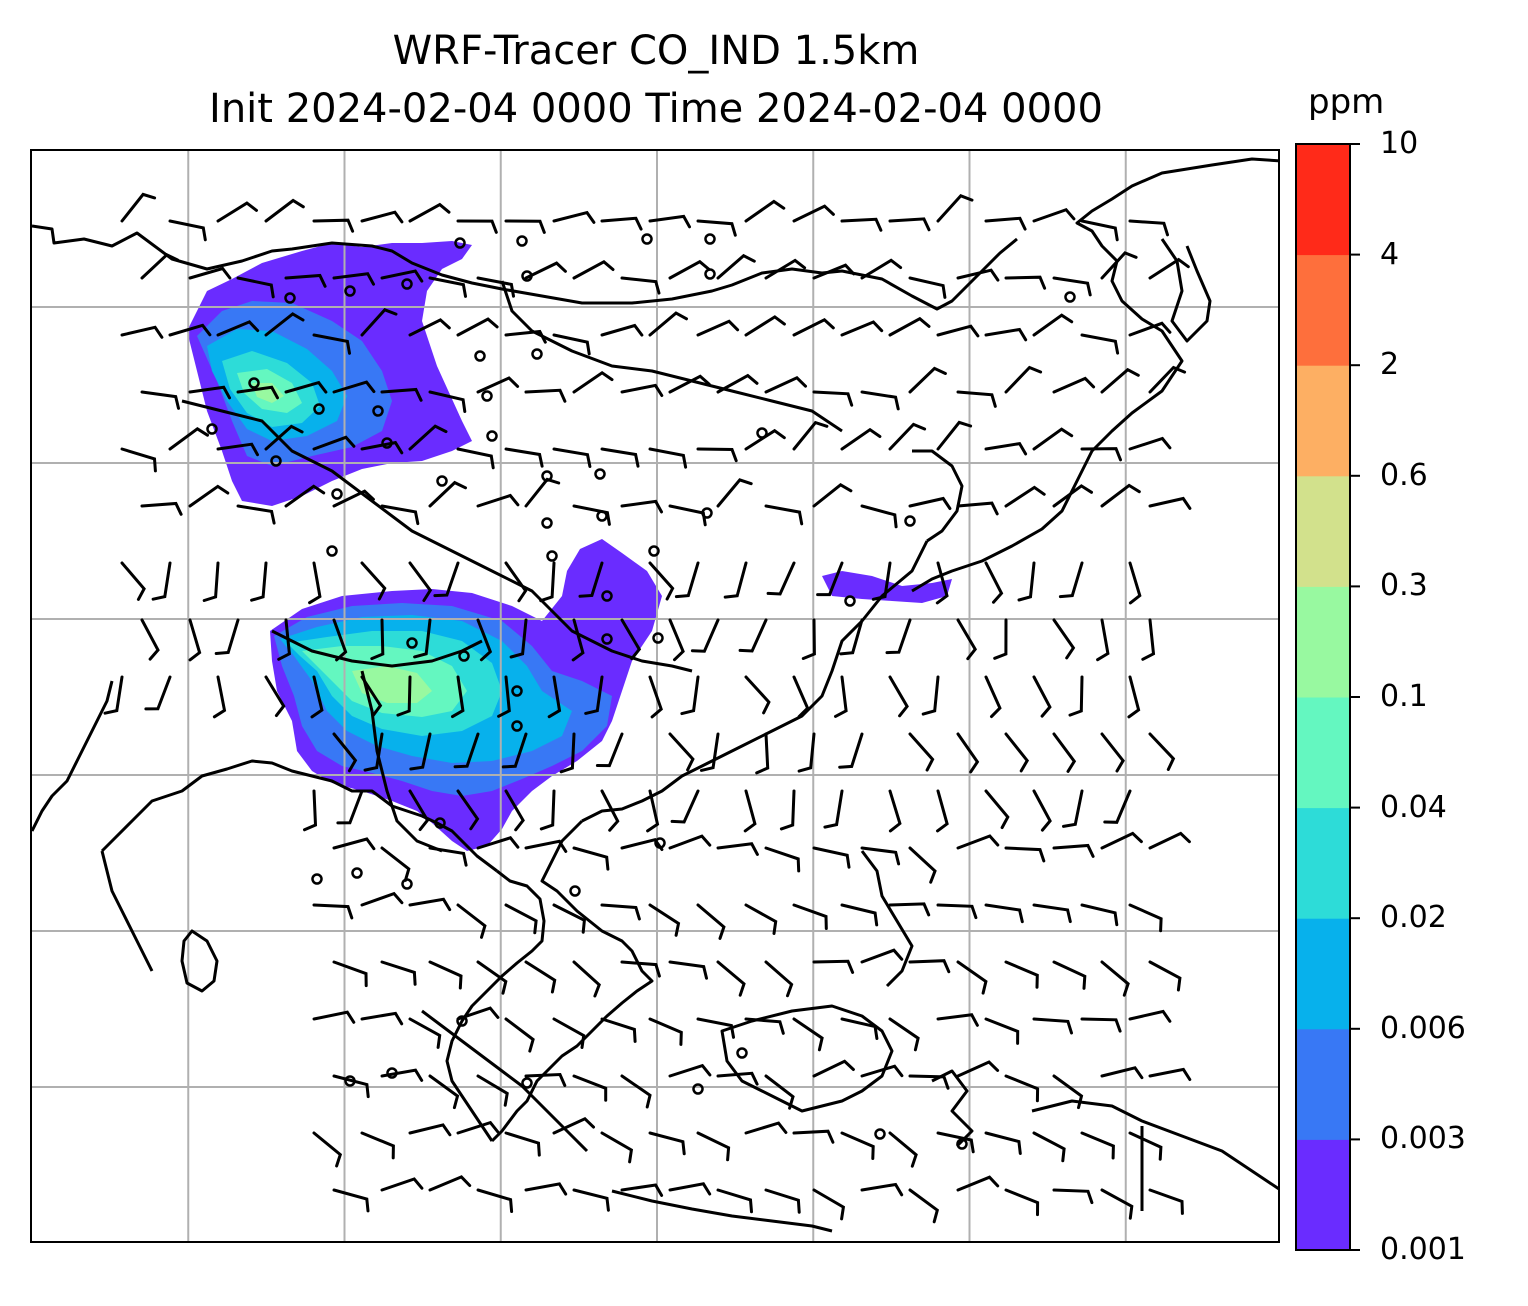 The image size is (1528, 1306). I want to click on colorbar-tick-label: 0.001, so click(1423, 1249).